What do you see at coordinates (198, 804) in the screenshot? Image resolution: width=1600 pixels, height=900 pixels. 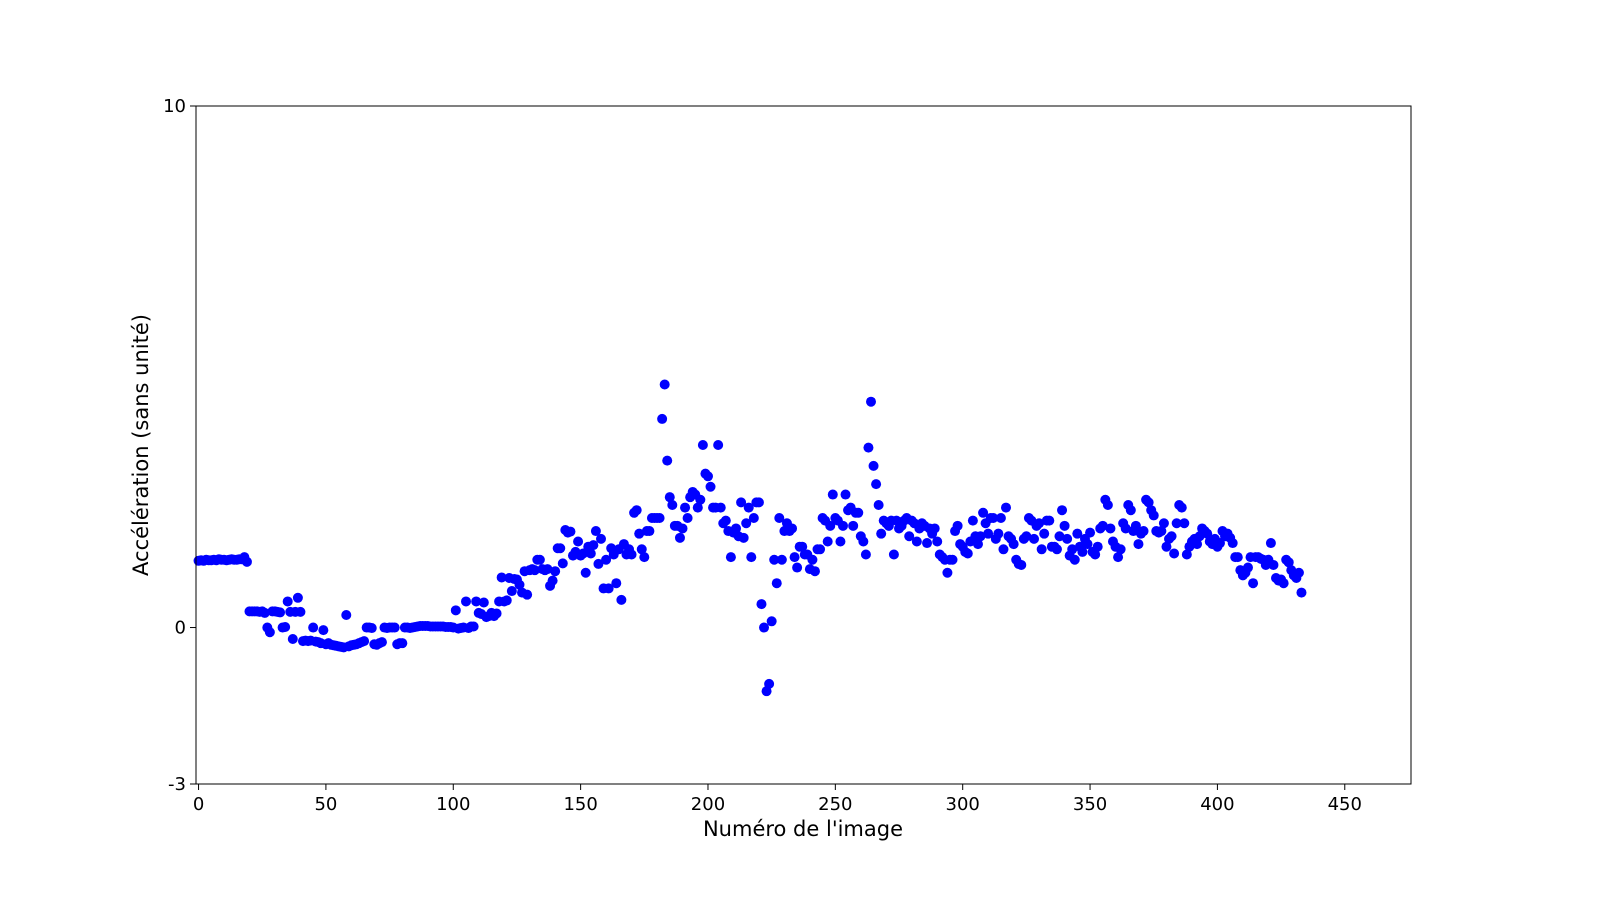 I see `x-tick-label: 0` at bounding box center [198, 804].